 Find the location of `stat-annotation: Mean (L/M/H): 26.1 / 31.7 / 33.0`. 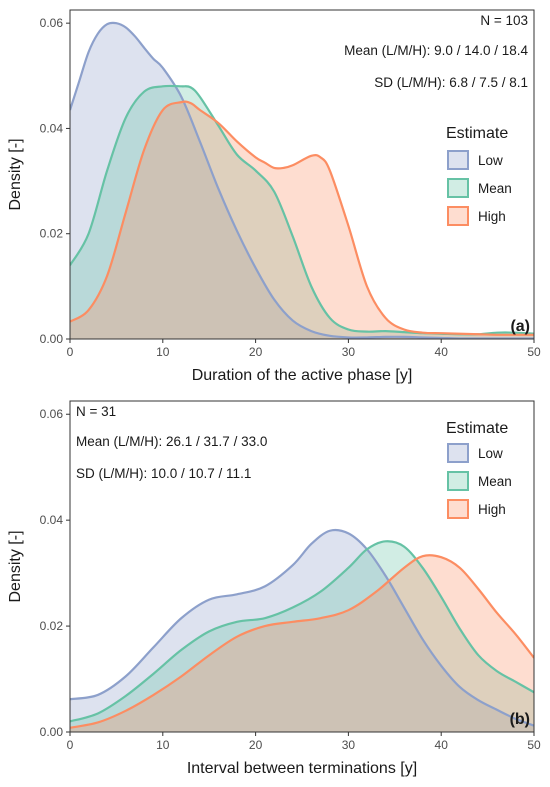

stat-annotation: Mean (L/M/H): 26.1 / 31.7 / 33.0 is located at coordinates (171, 441).